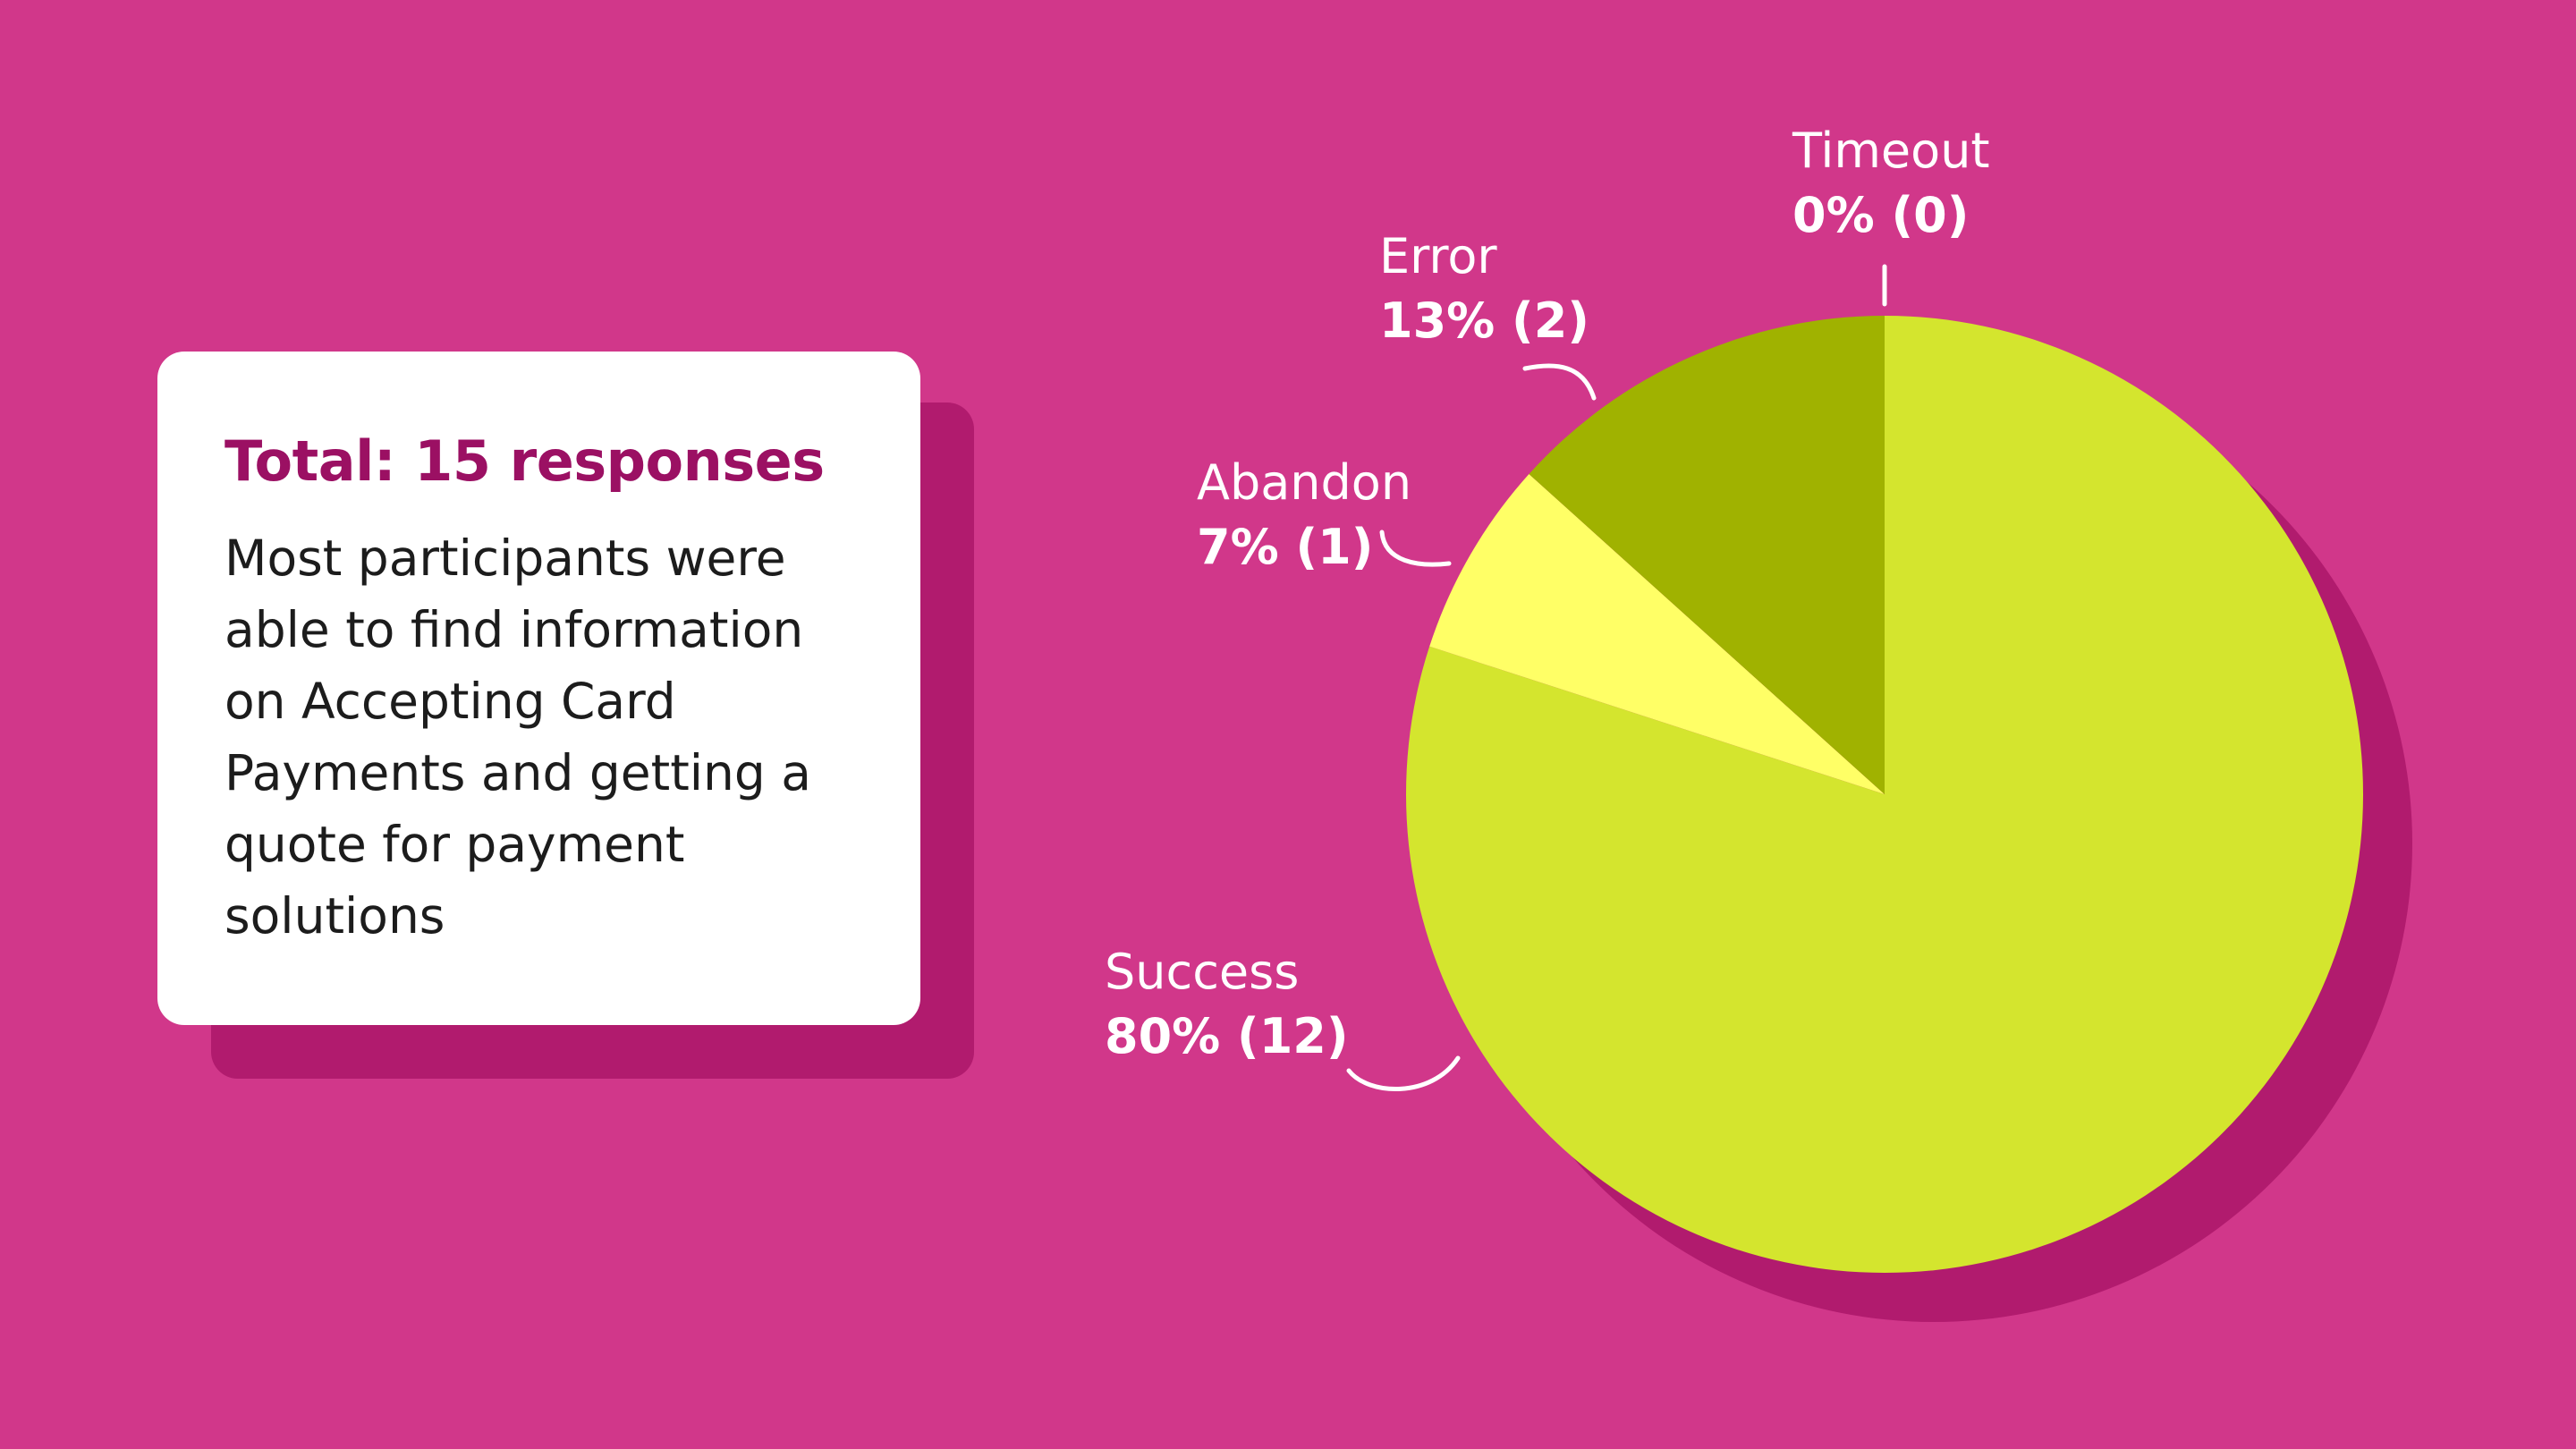  What do you see at coordinates (1285, 547) in the screenshot?
I see `abandon-value: 7% (1)` at bounding box center [1285, 547].